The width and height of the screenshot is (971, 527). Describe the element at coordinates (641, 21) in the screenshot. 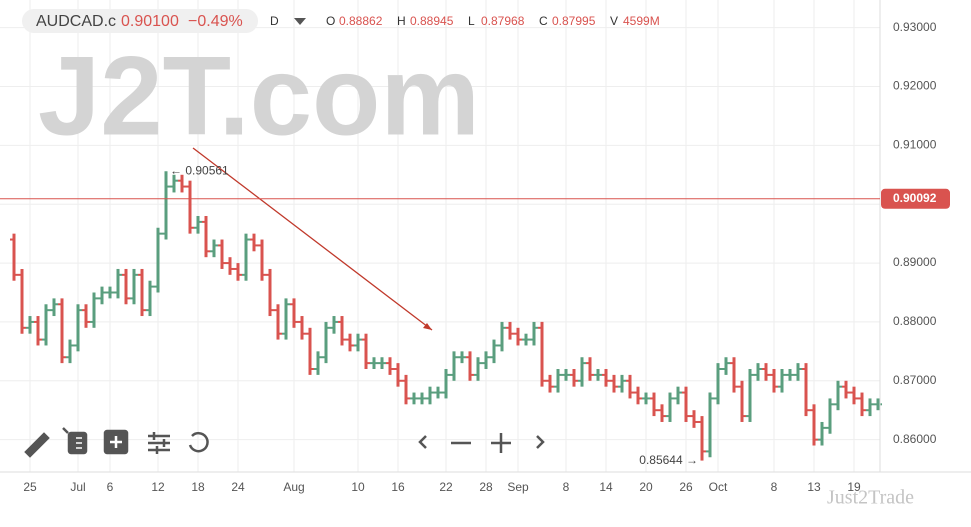

I see `ohlcv-value: 4599M` at that location.